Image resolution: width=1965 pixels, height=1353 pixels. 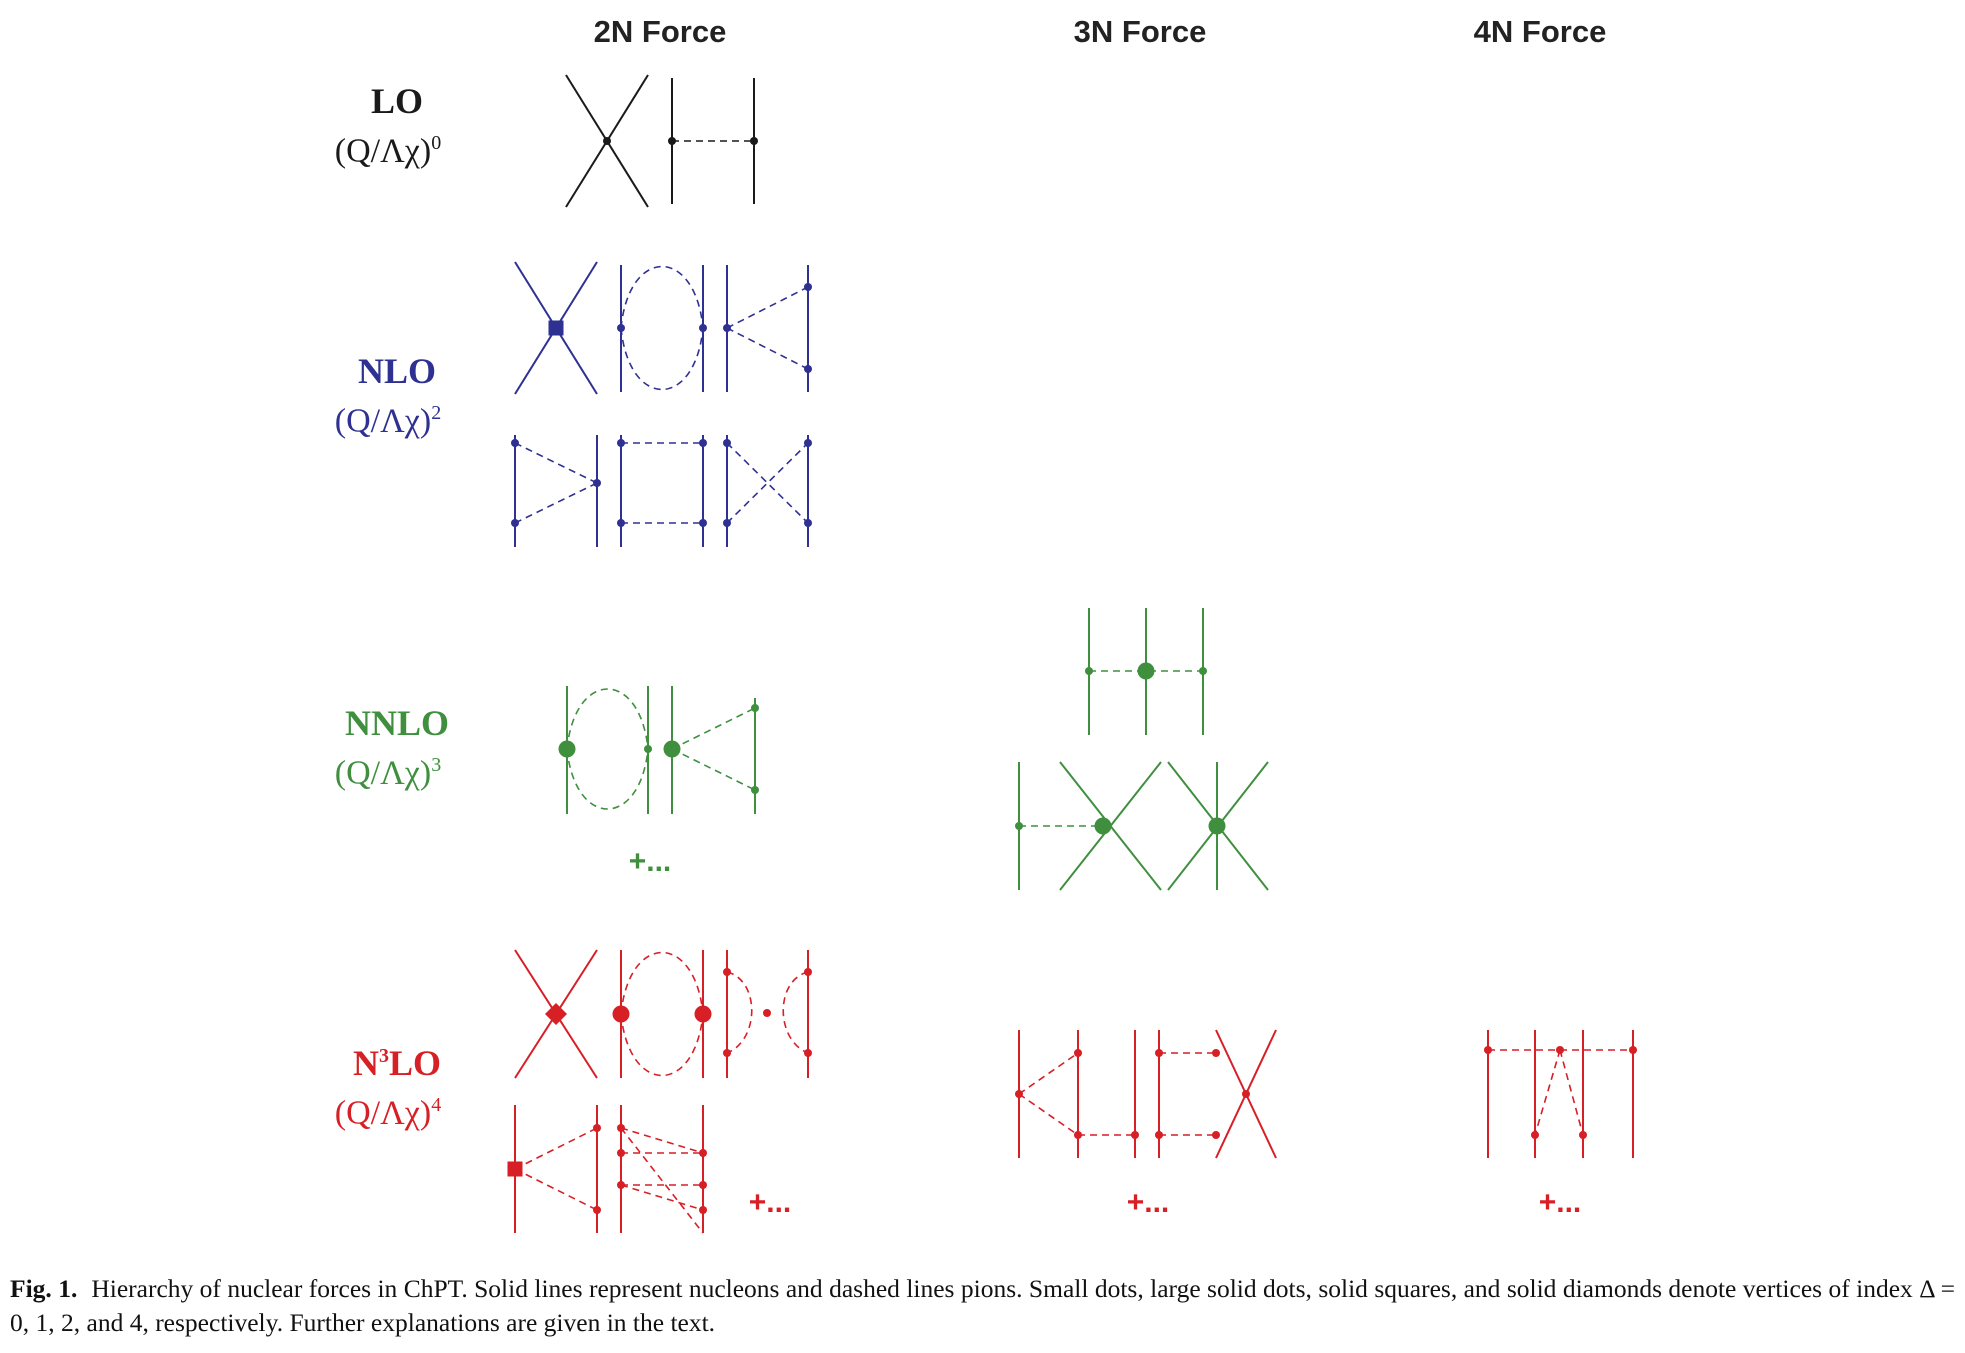 What do you see at coordinates (661, 404) in the screenshot?
I see `nlo-diagrams` at bounding box center [661, 404].